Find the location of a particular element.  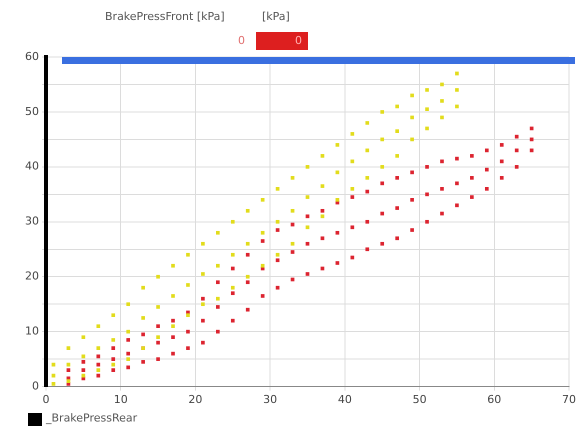

x-axis-title: _BrakePressRear is located at coordinates (91, 417).